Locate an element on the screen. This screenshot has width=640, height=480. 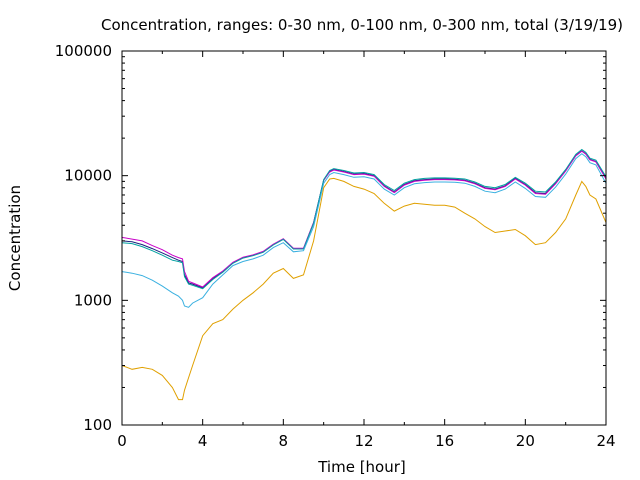
x-tick-label: 8 is located at coordinates (284, 441).